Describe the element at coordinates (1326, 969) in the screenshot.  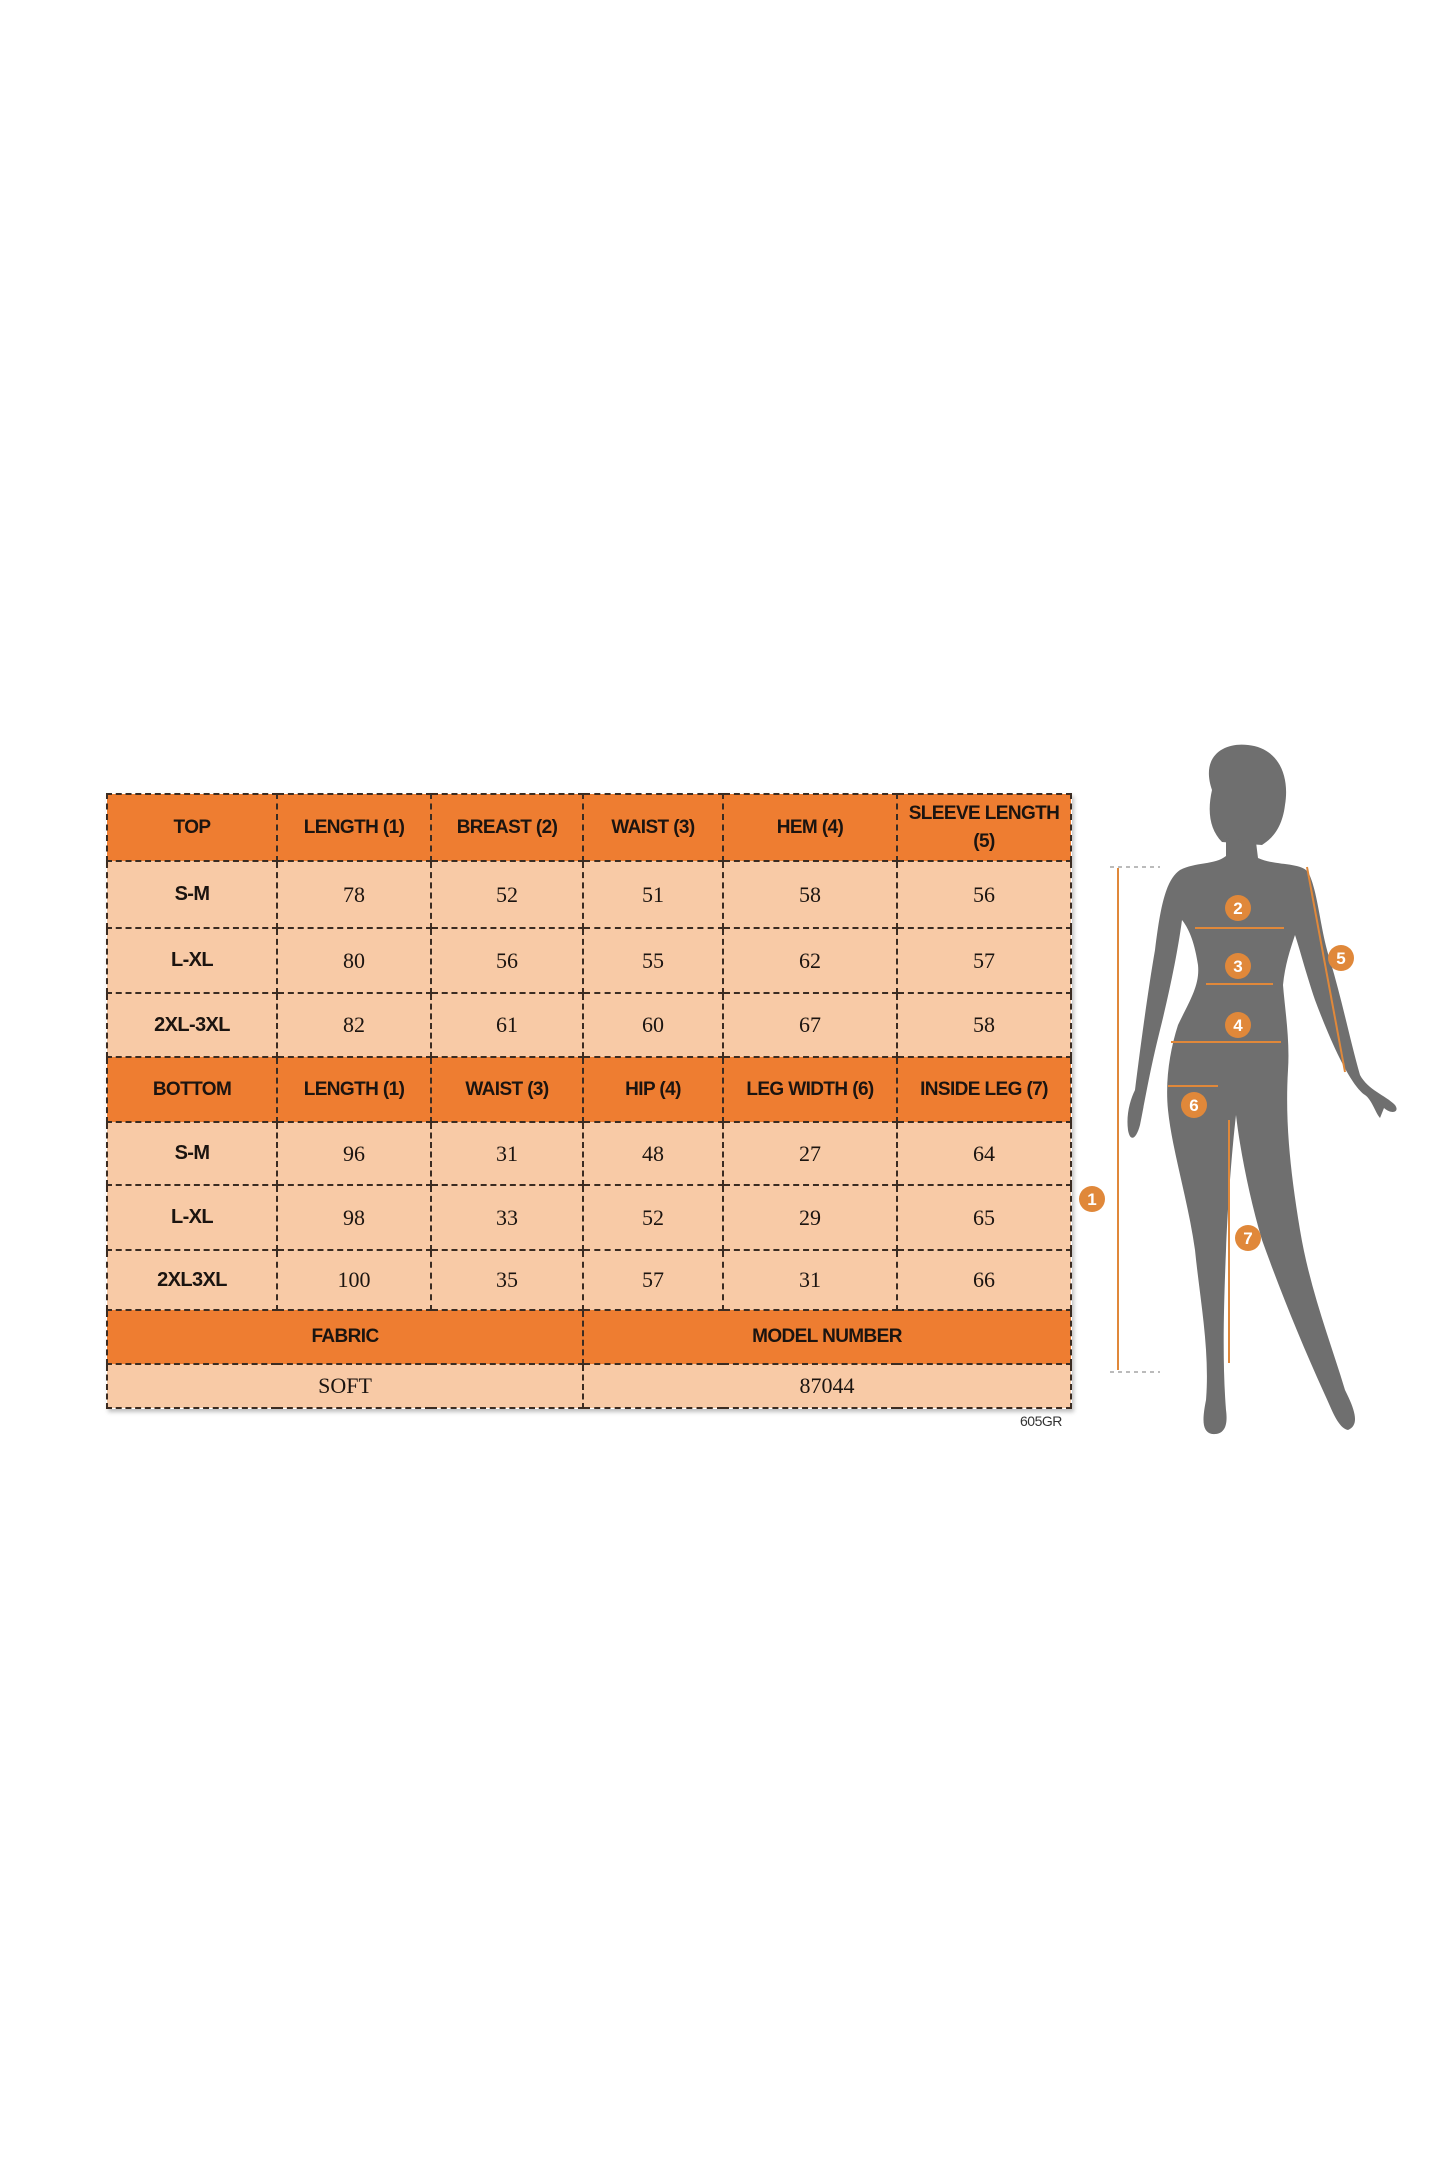
I see `arrow-sleeve` at that location.